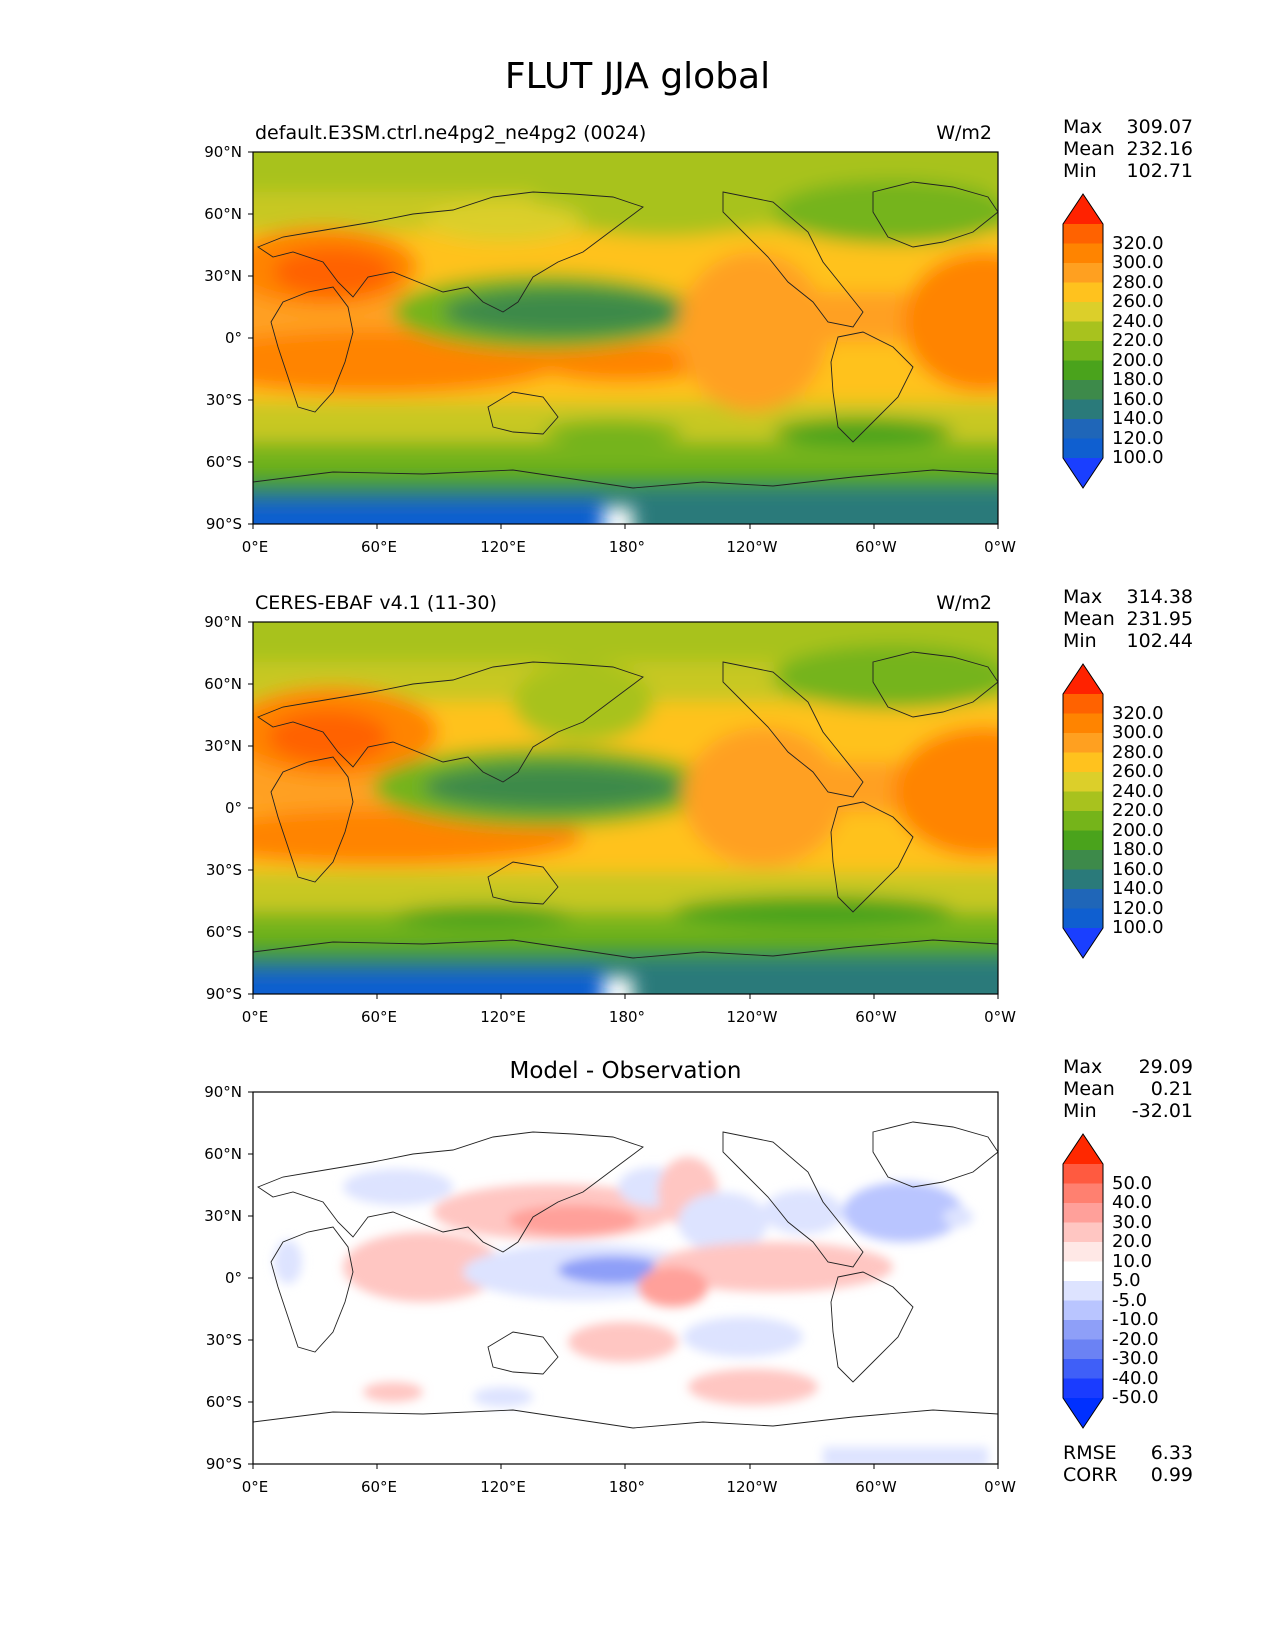 The image size is (1275, 1650). I want to click on stat-mean: 231.95, so click(1159, 619).